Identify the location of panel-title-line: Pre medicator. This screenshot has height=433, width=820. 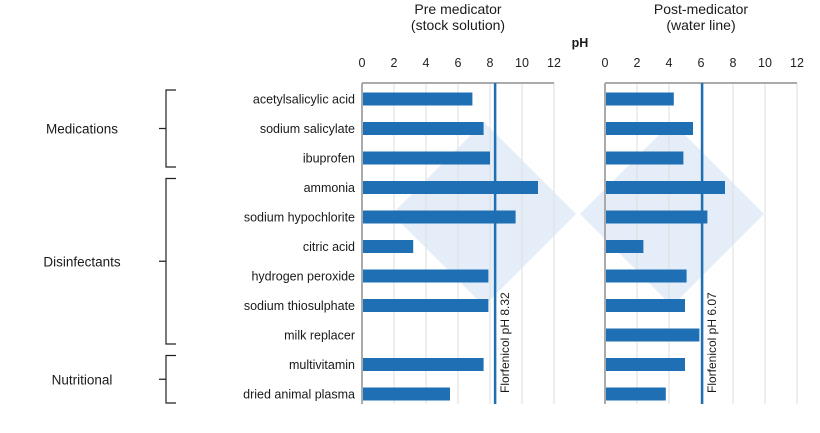
(457, 9).